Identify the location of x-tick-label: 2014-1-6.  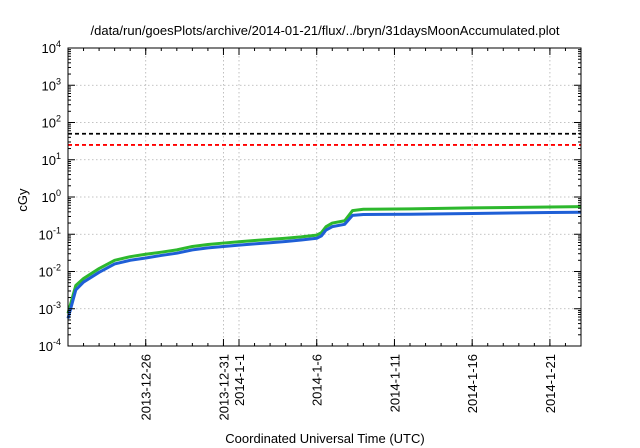
(317, 380).